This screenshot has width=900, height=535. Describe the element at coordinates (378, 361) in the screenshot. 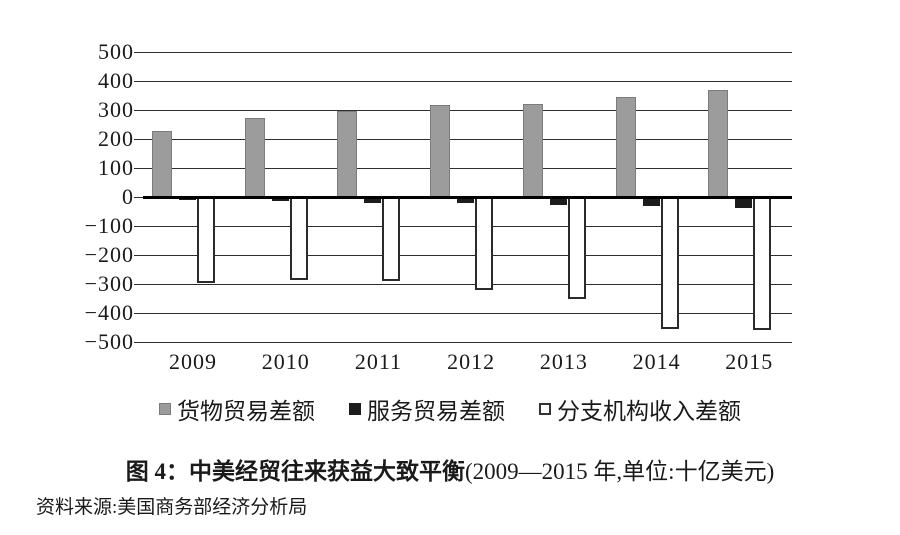

I see `x-axis-label-2011: 2011` at that location.